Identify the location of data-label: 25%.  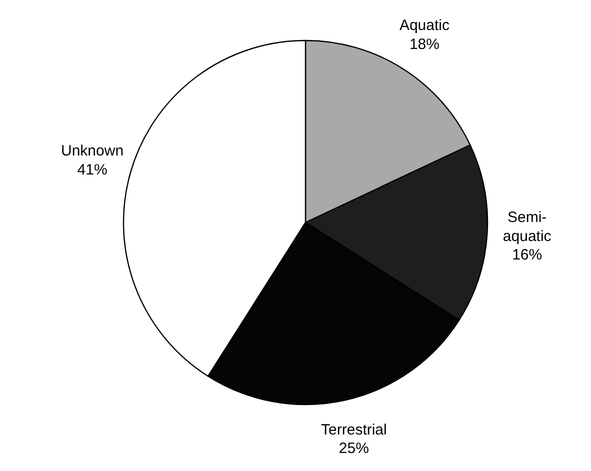
(353, 449).